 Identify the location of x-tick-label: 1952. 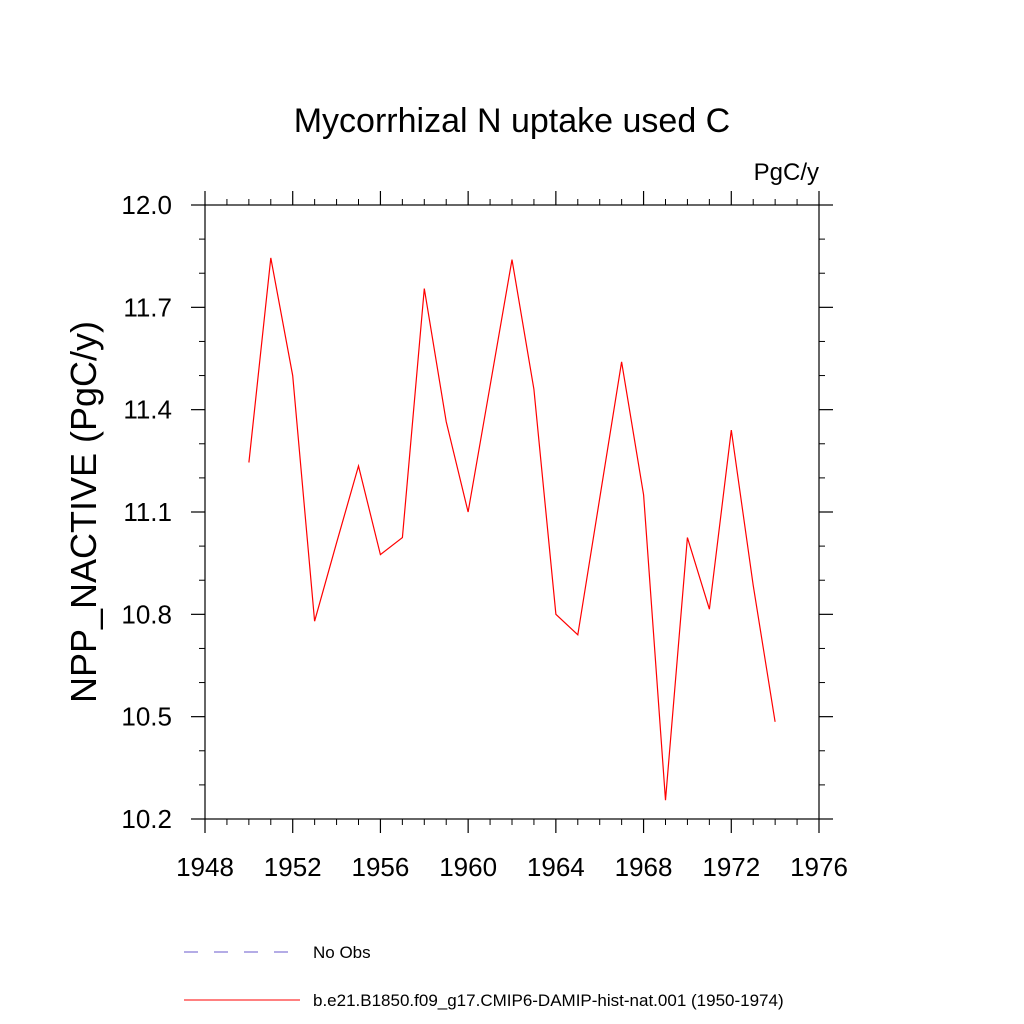
(293, 867).